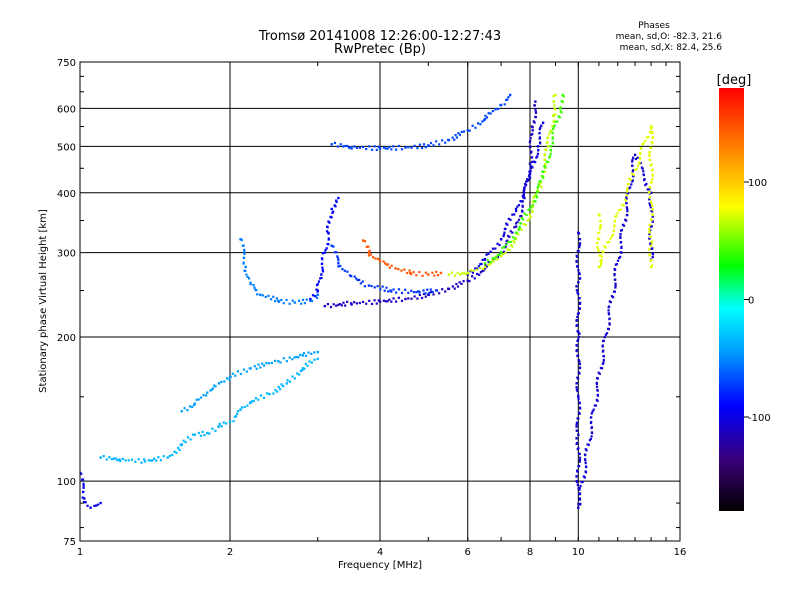 This screenshot has height=600, width=800. I want to click on y-tick-label: 200, so click(66, 338).